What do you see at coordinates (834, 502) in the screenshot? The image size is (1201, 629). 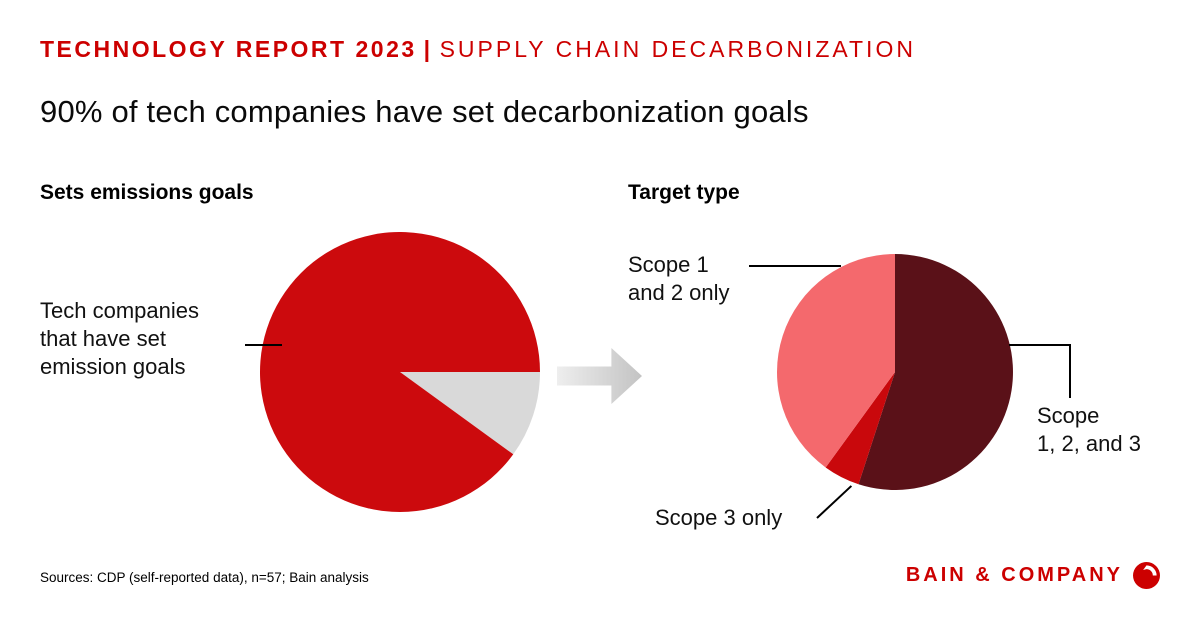 I see `scope-3-leader-line` at bounding box center [834, 502].